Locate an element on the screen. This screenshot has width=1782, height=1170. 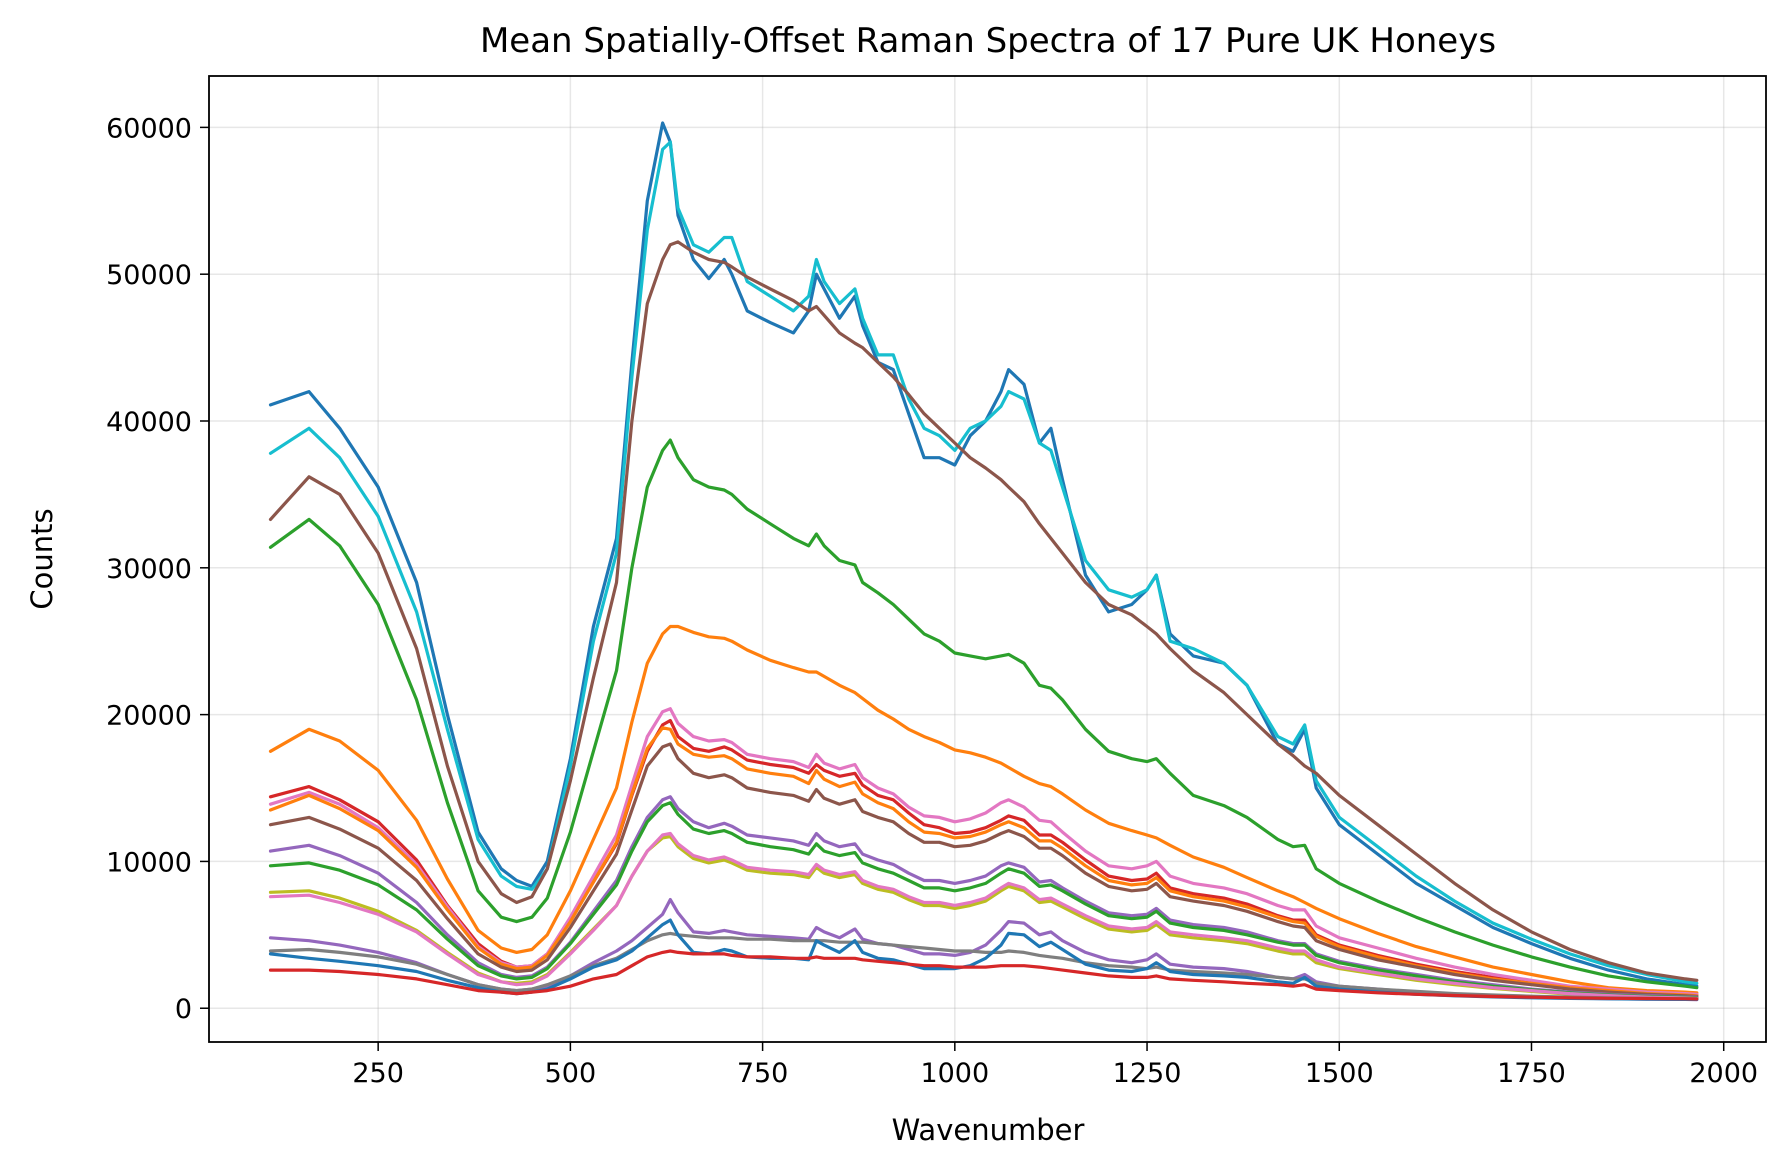
y-tick-label: 10000 is located at coordinates (149, 862).